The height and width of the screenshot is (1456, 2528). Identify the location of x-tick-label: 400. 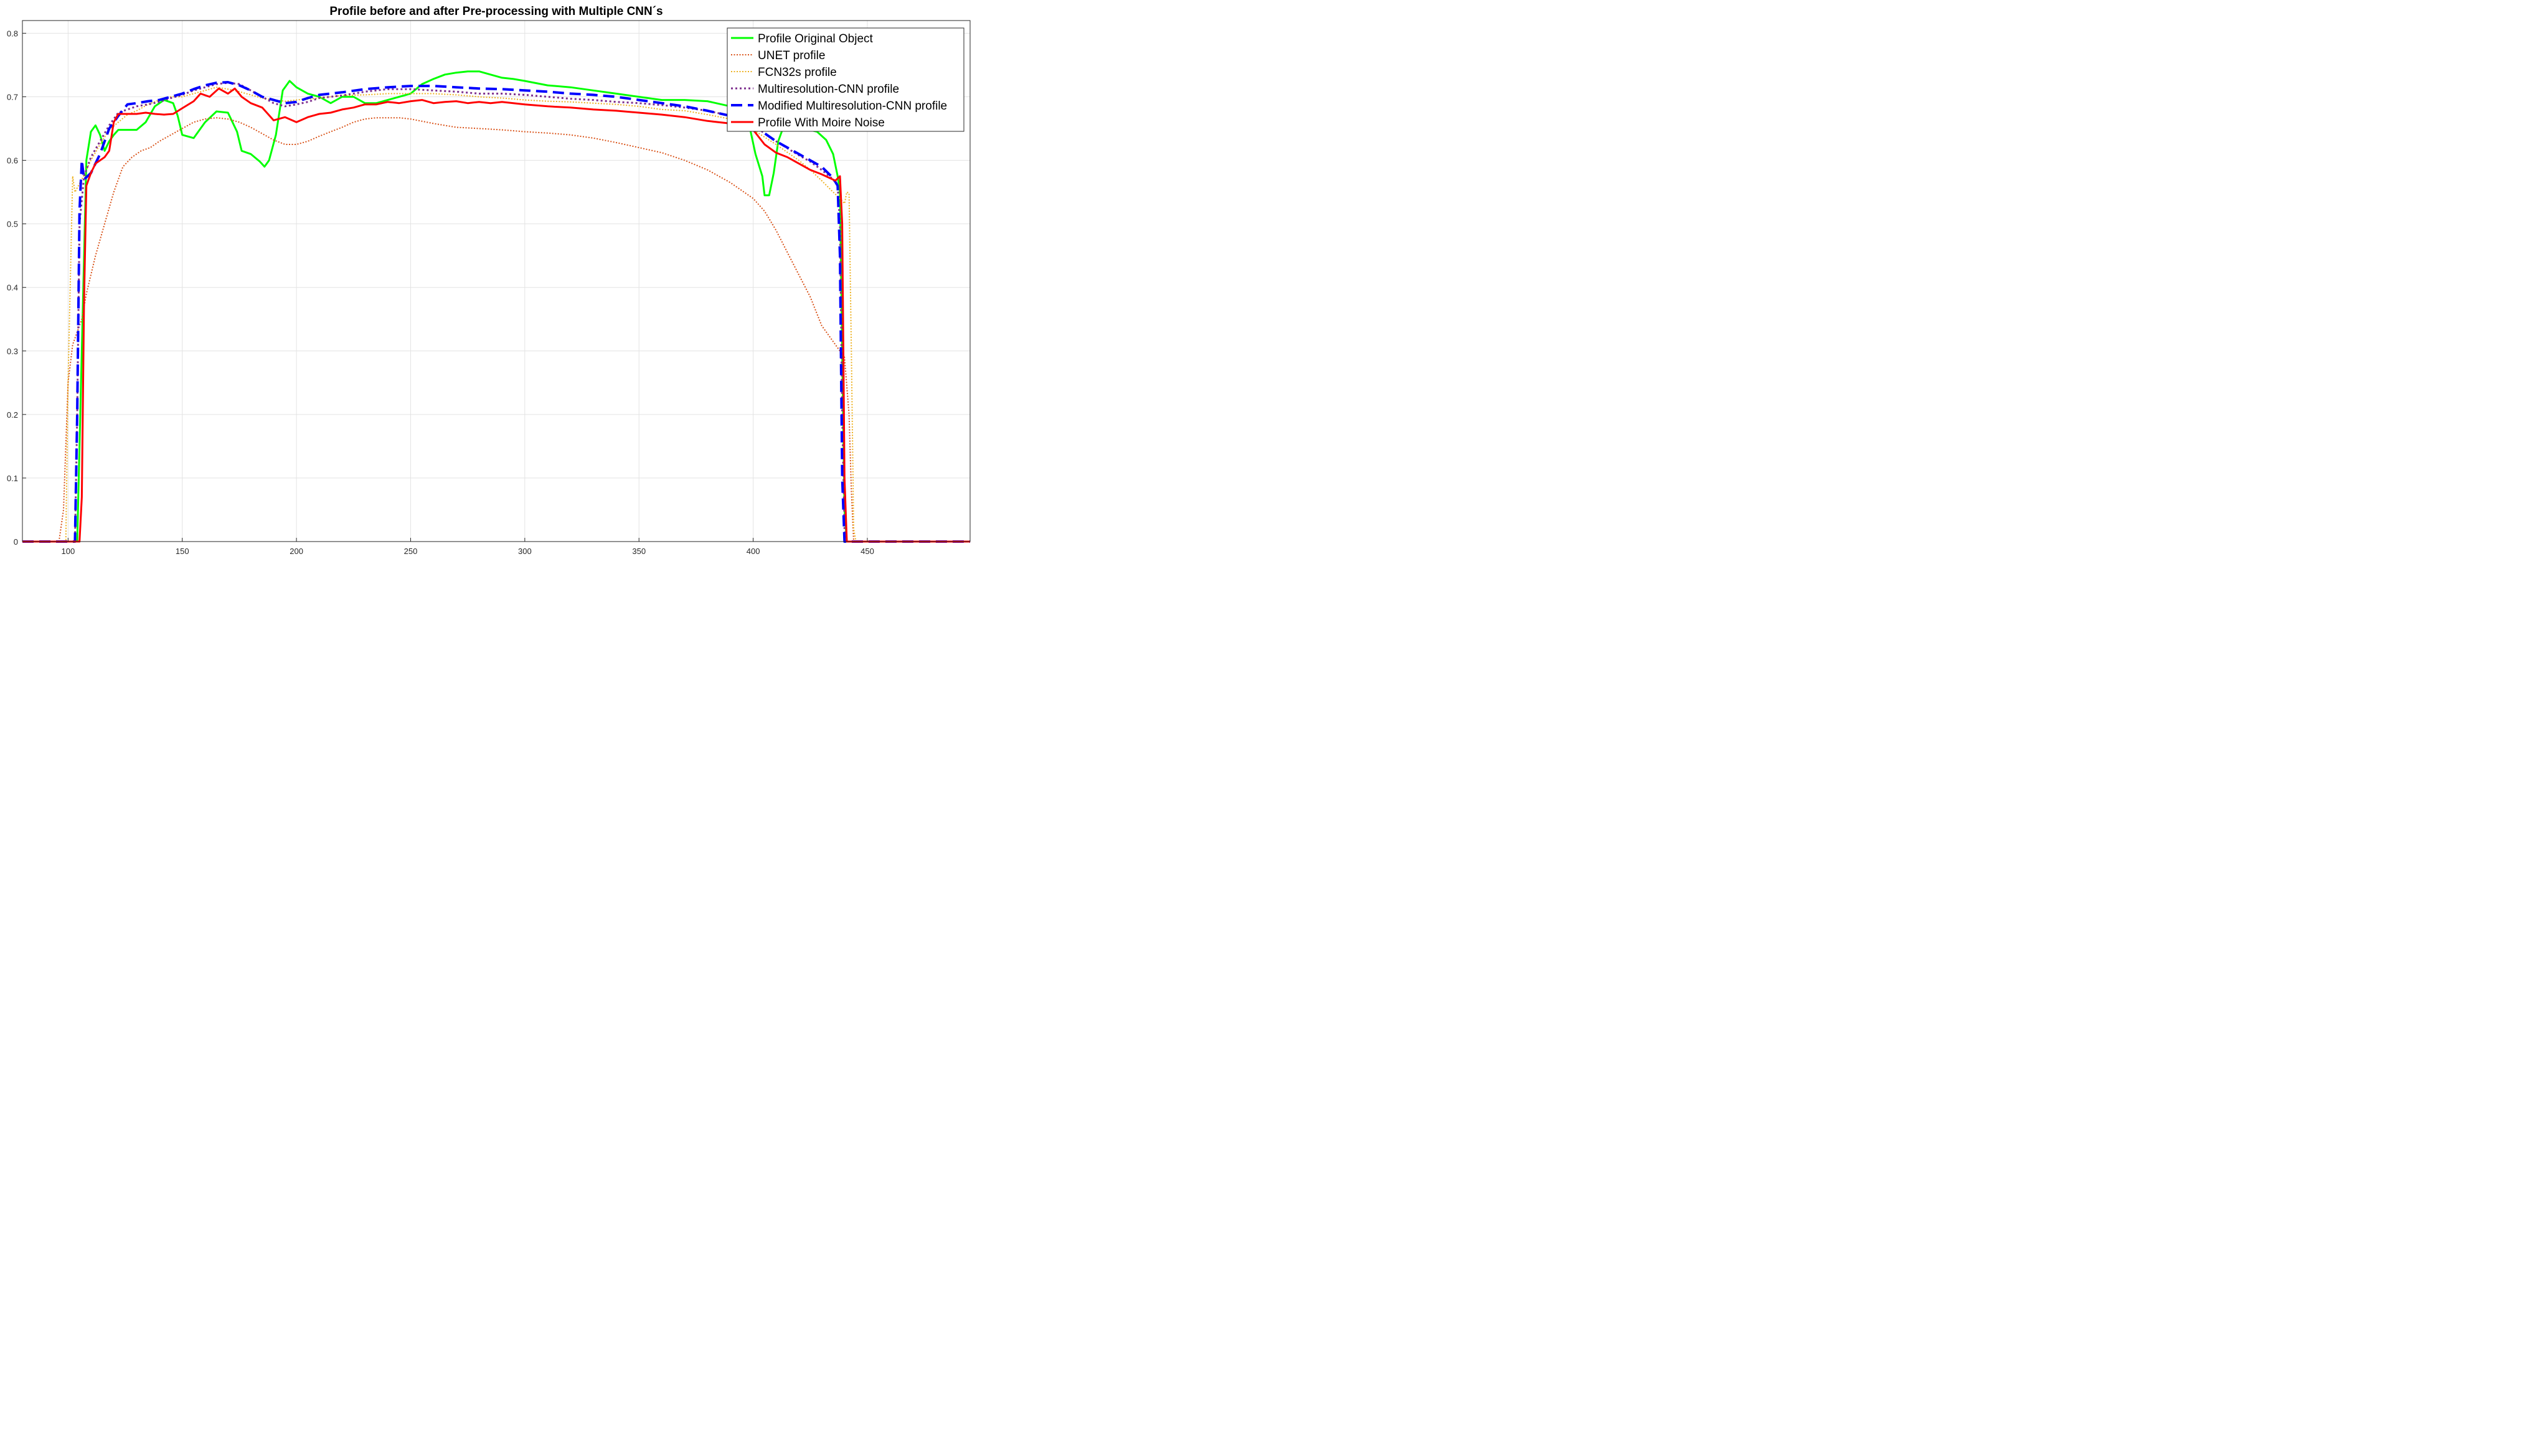
(753, 551).